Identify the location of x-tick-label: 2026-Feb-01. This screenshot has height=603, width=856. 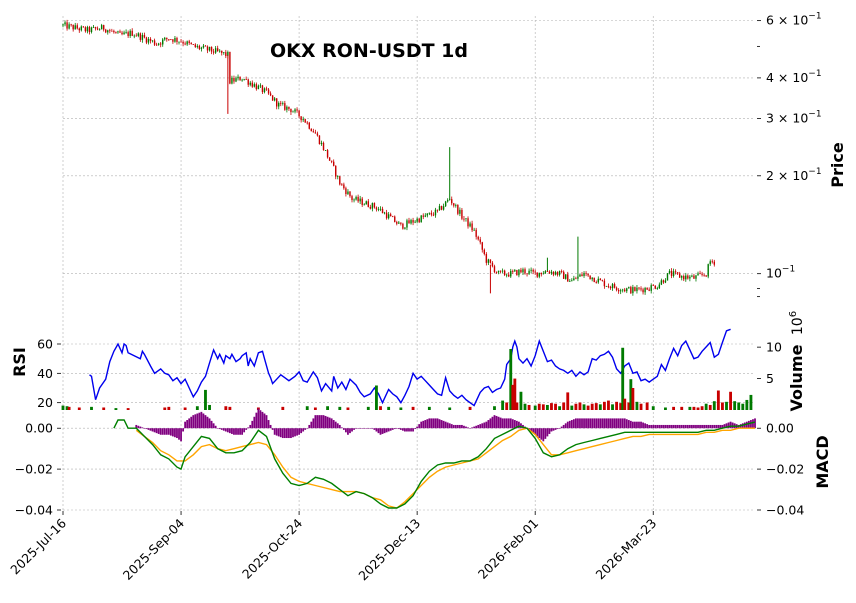
(508, 549).